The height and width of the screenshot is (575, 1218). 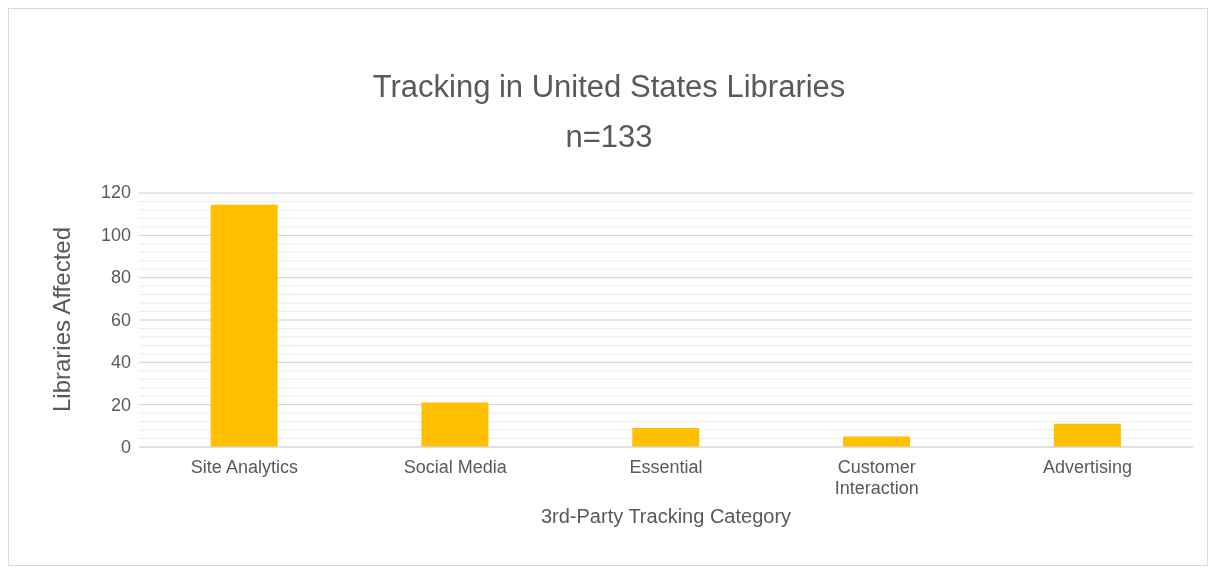 What do you see at coordinates (120, 404) in the screenshot?
I see `y-tick-label: 20` at bounding box center [120, 404].